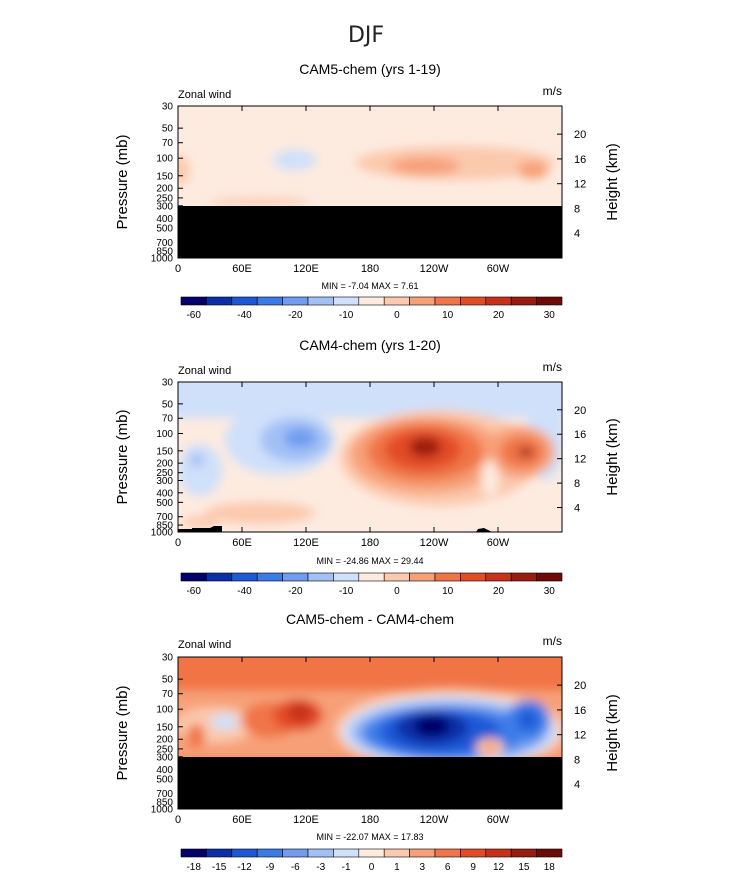 This screenshot has width=733, height=872. What do you see at coordinates (612, 457) in the screenshot?
I see `panel-2-ylabel-right: Height (km)` at bounding box center [612, 457].